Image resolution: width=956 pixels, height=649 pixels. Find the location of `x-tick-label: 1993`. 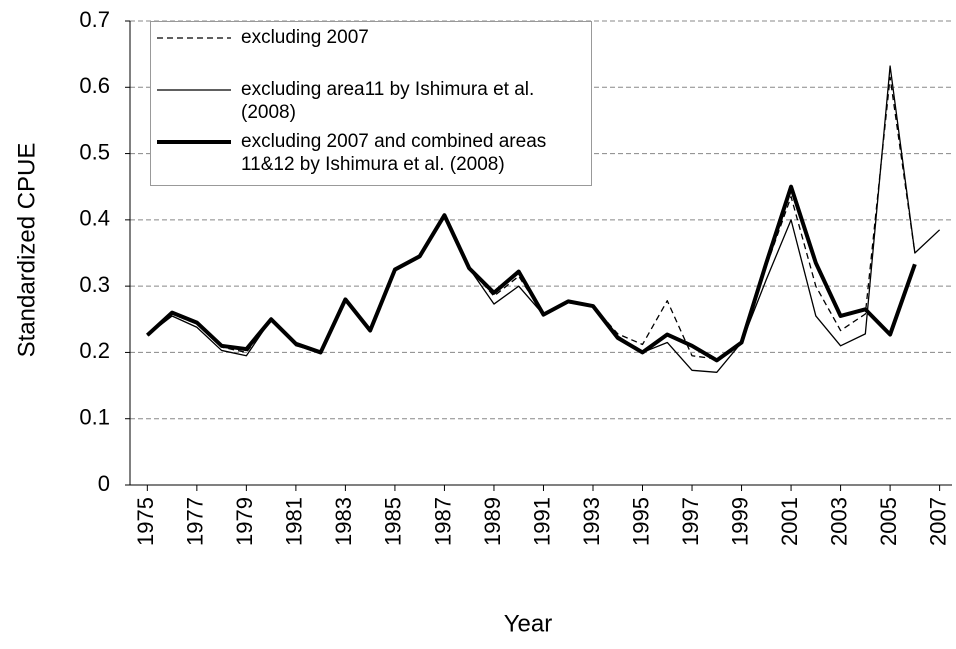

x-tick-label: 1993 is located at coordinates (591, 521).